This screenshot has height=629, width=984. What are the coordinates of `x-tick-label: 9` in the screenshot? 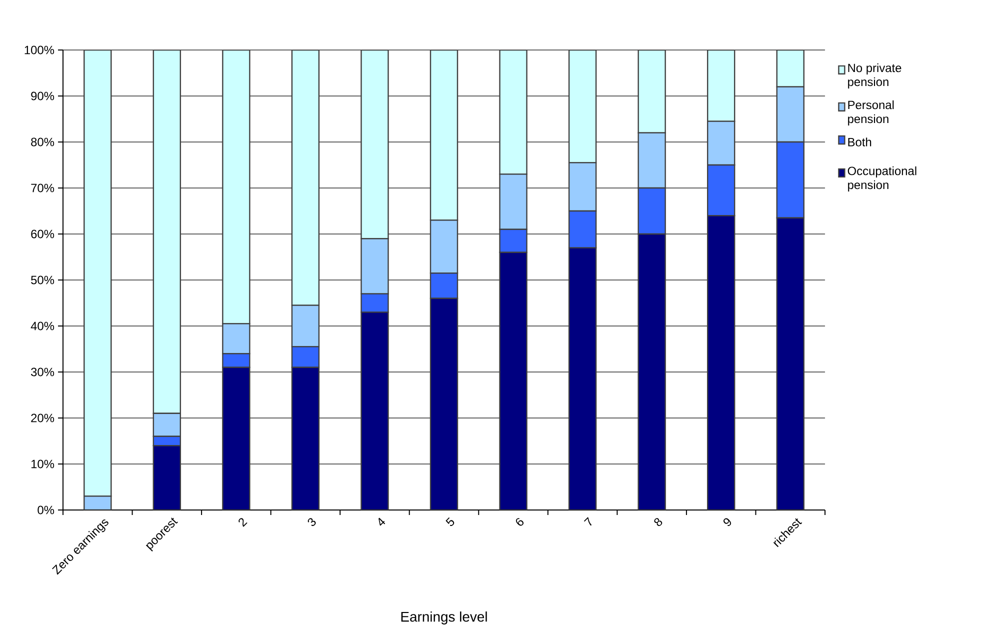 It's located at (727, 522).